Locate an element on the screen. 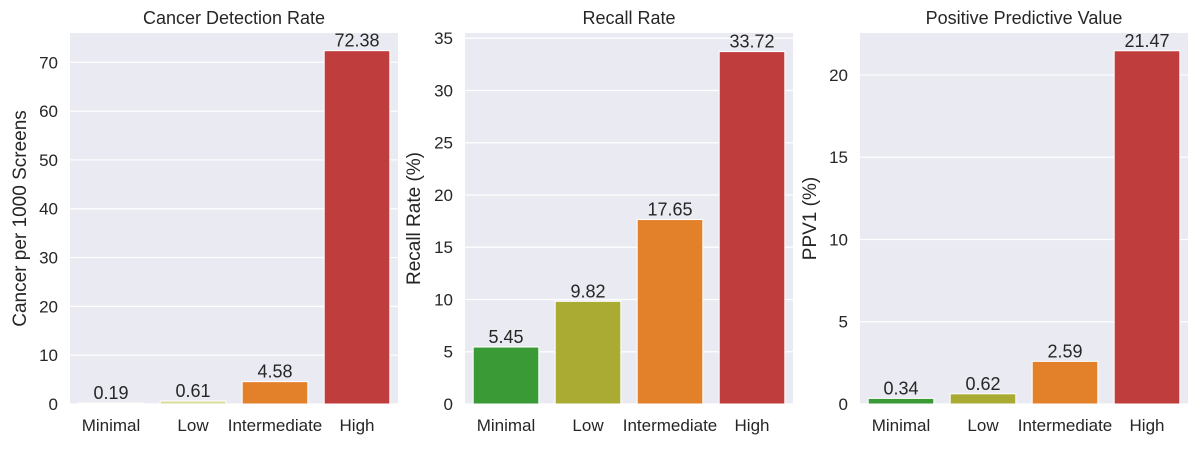 The image size is (1200, 450). y-tick-label: 25 is located at coordinates (443, 143).